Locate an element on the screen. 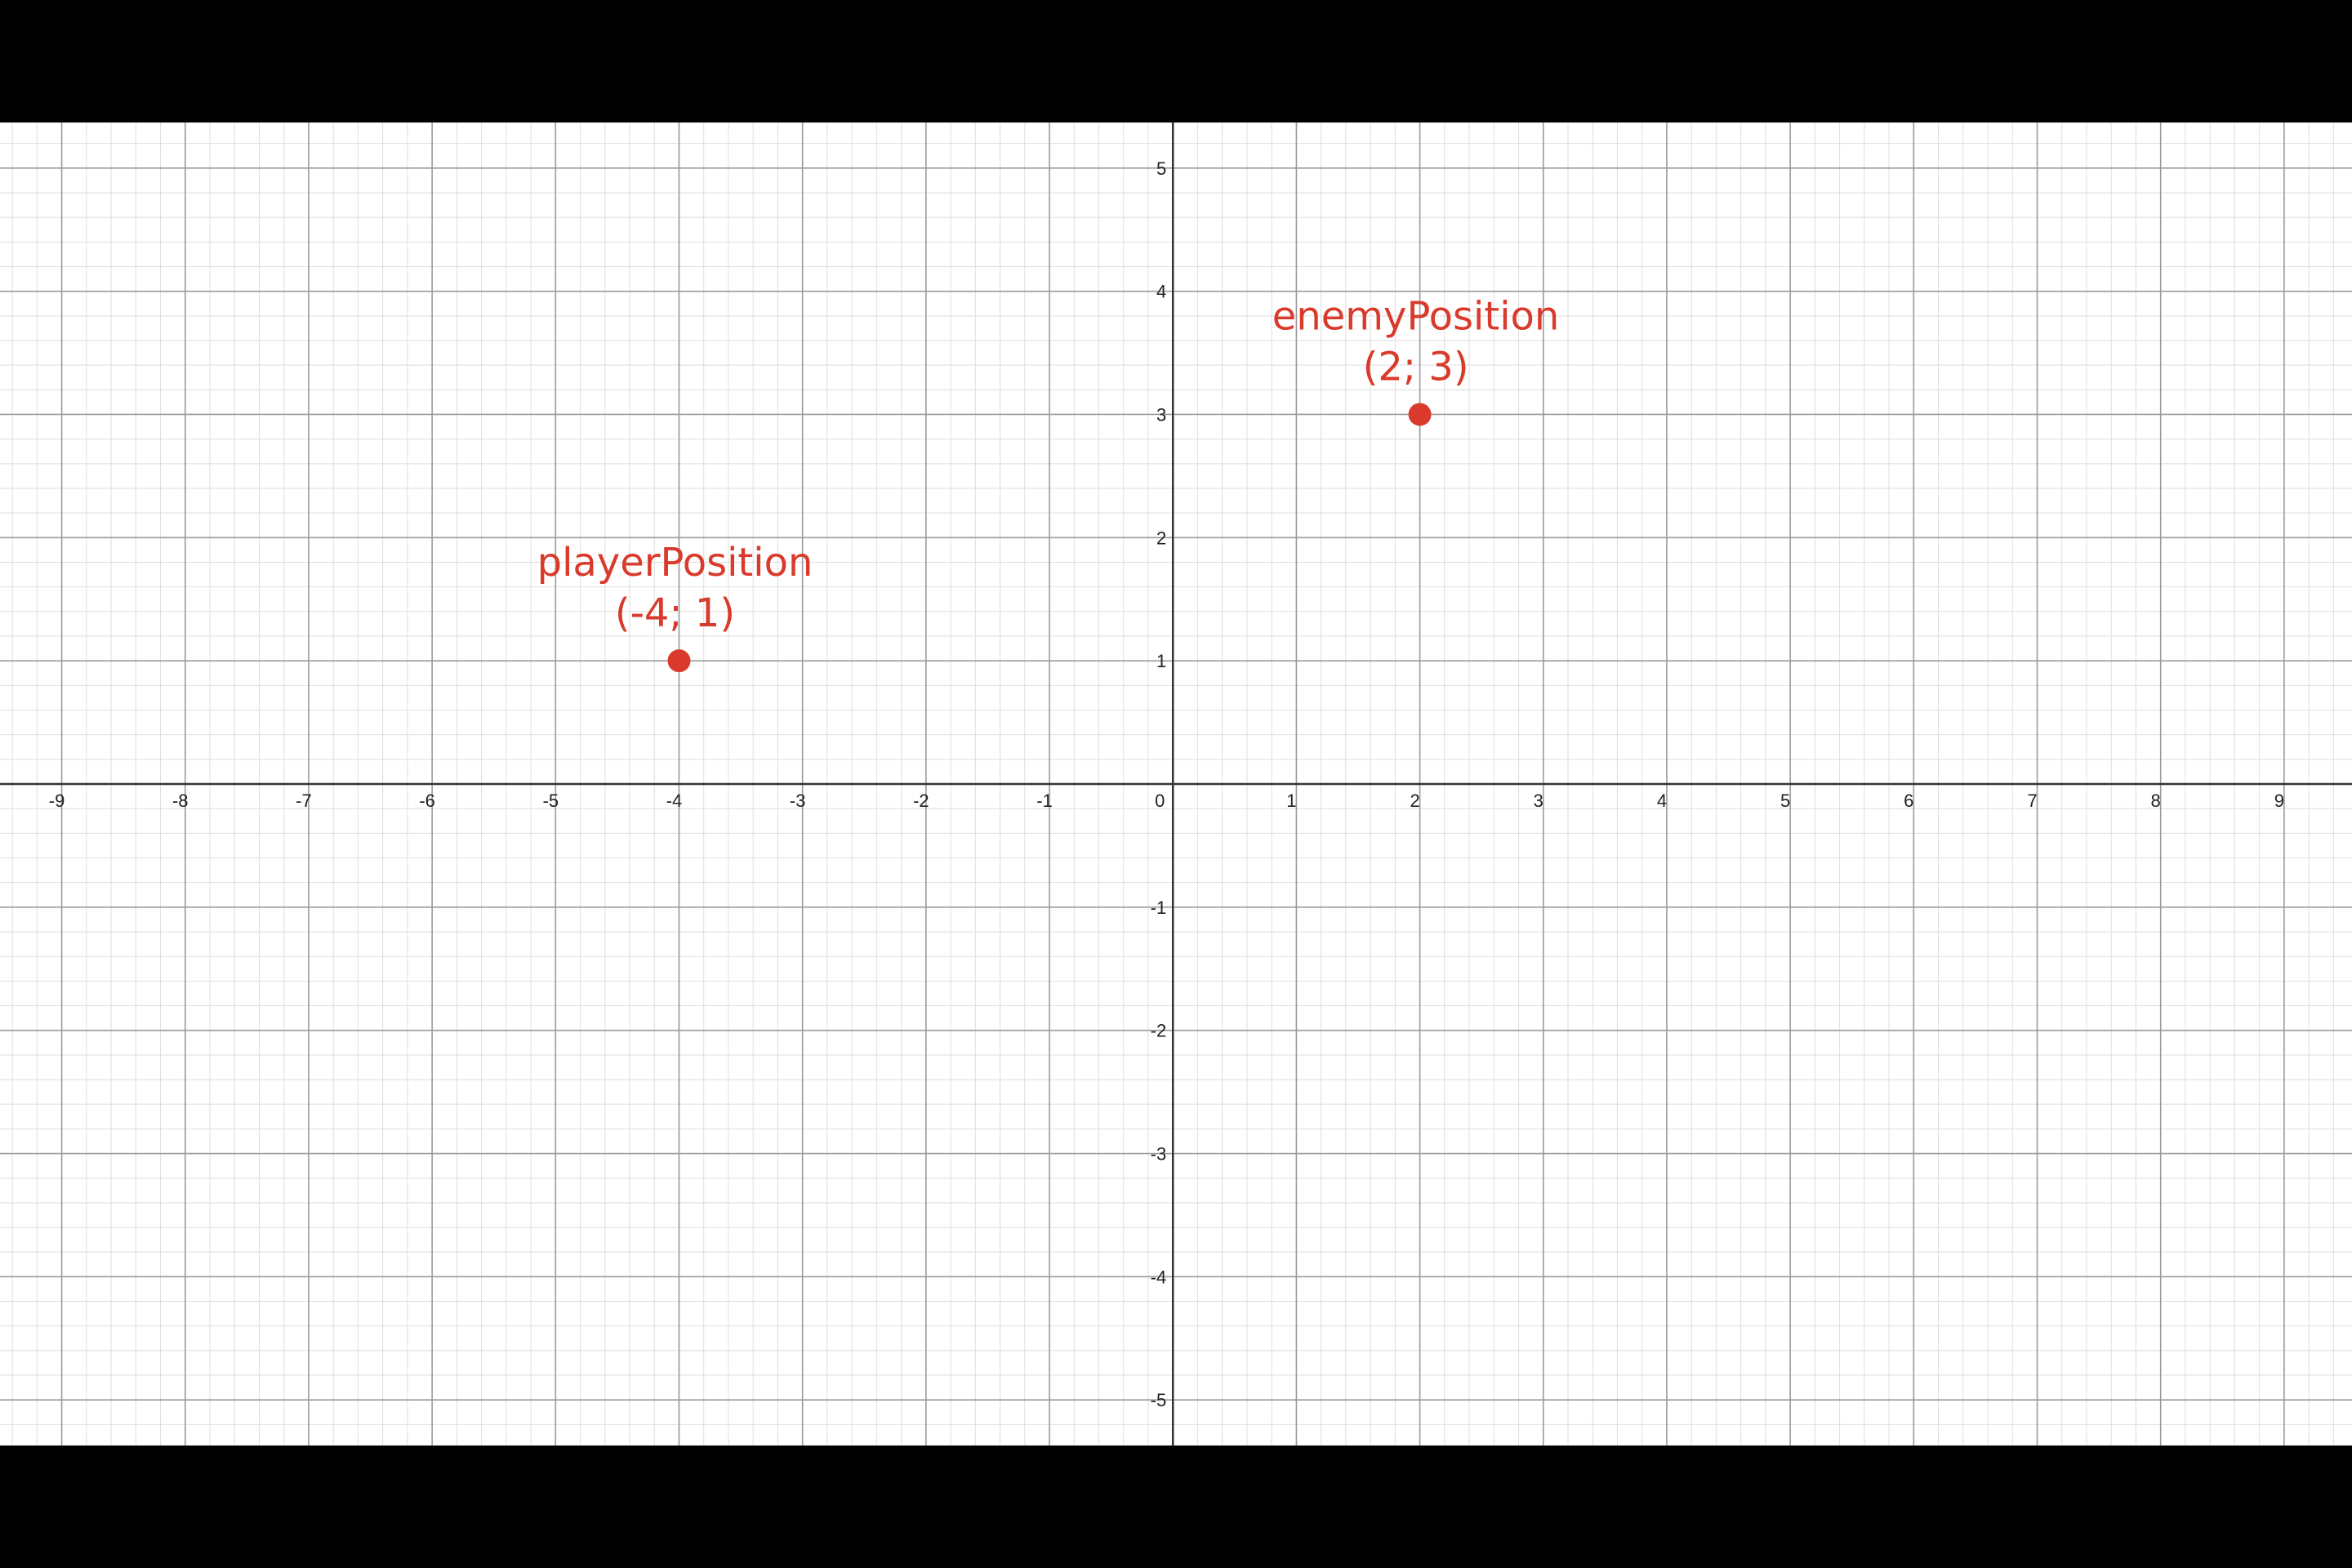 The width and height of the screenshot is (2352, 1568). x-tick-label: 1 is located at coordinates (1291, 801).